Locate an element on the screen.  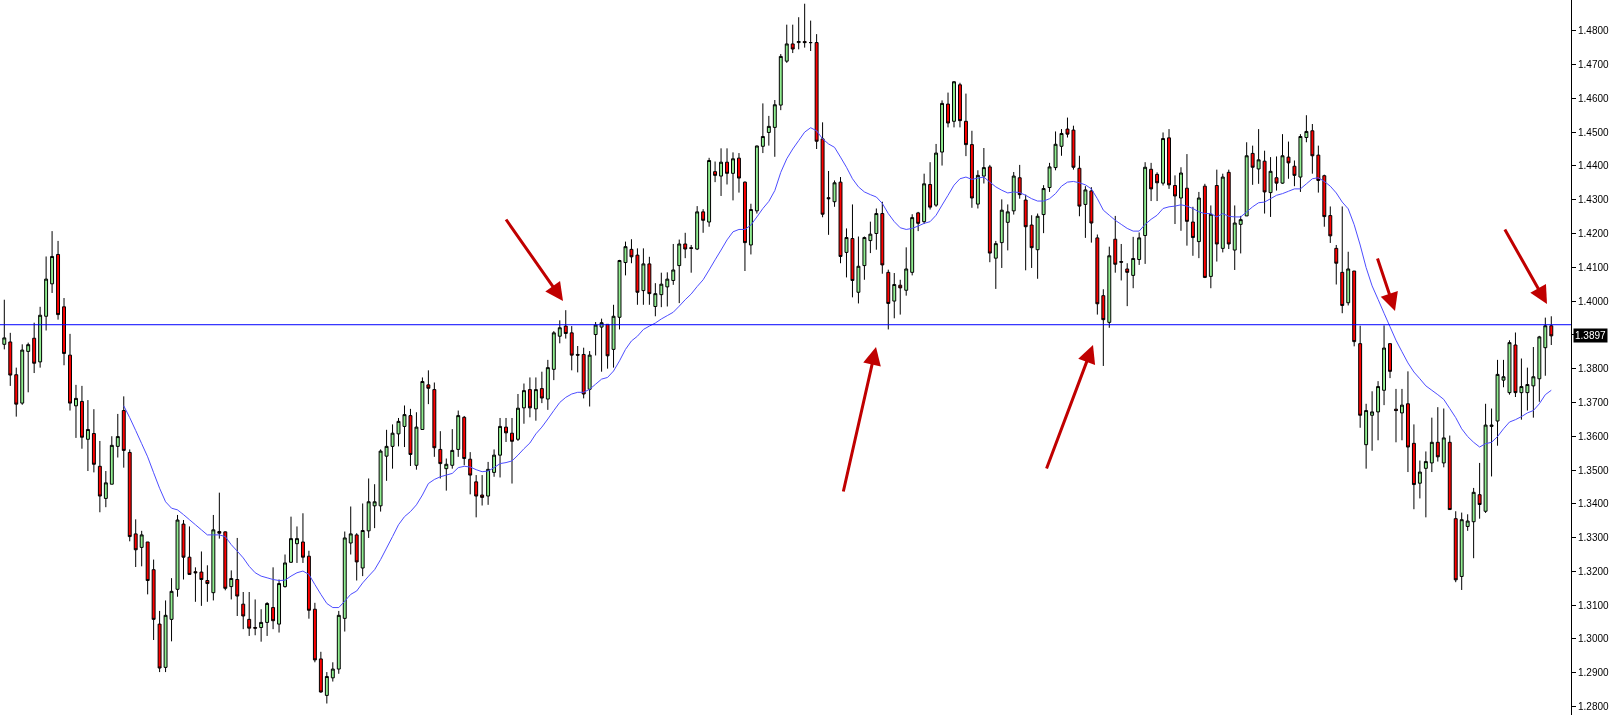
y-tick-label: 1.3400 is located at coordinates (1594, 504).